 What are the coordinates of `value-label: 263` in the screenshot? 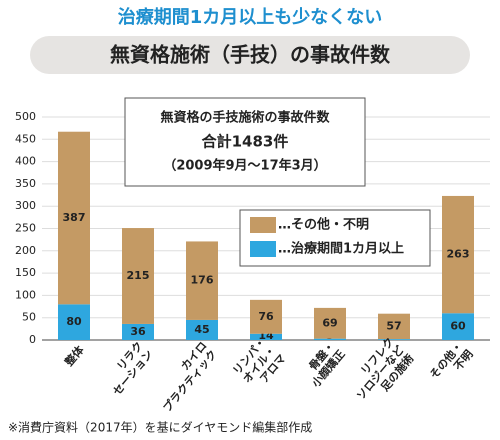 It's located at (458, 254).